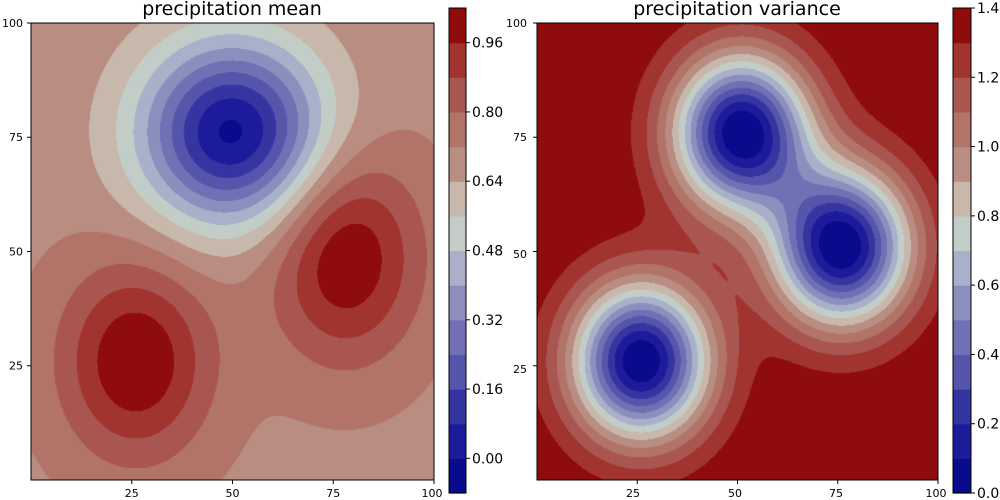  What do you see at coordinates (988, 493) in the screenshot?
I see `colorbar-tick-label: 0.0` at bounding box center [988, 493].